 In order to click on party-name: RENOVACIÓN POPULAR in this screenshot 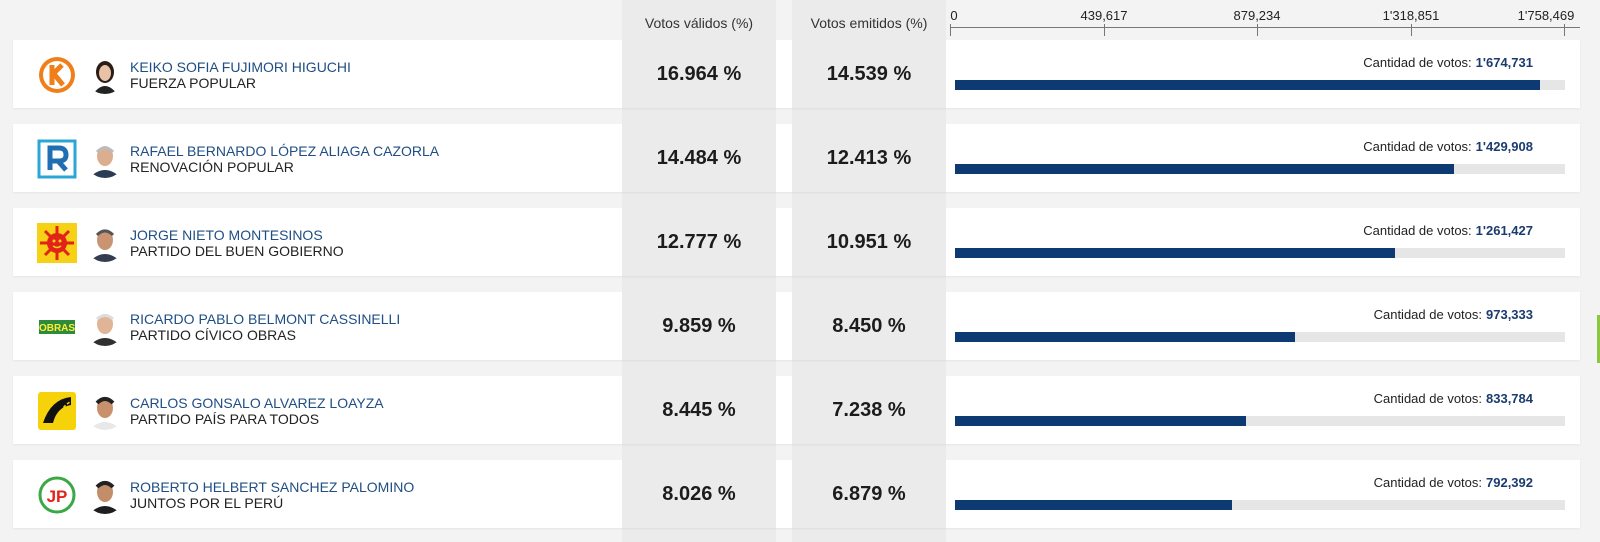, I will do `click(212, 167)`.